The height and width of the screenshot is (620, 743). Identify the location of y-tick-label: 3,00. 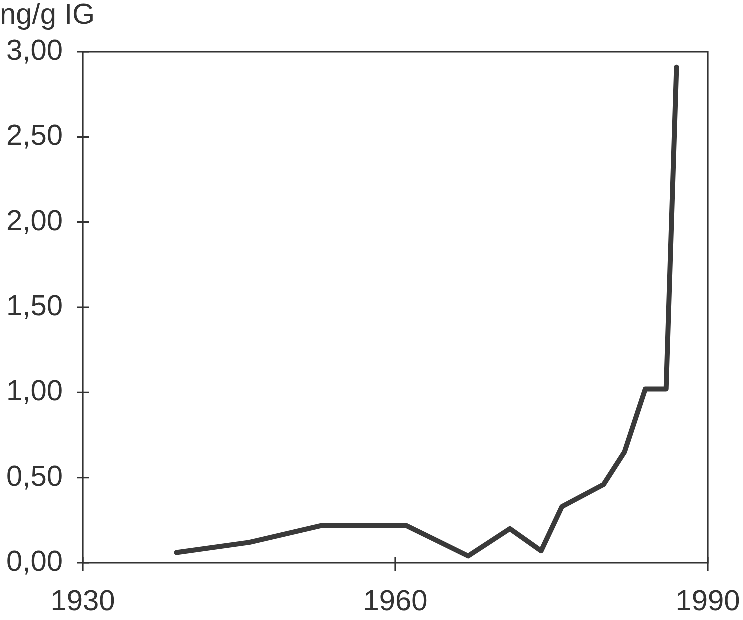
(34, 51).